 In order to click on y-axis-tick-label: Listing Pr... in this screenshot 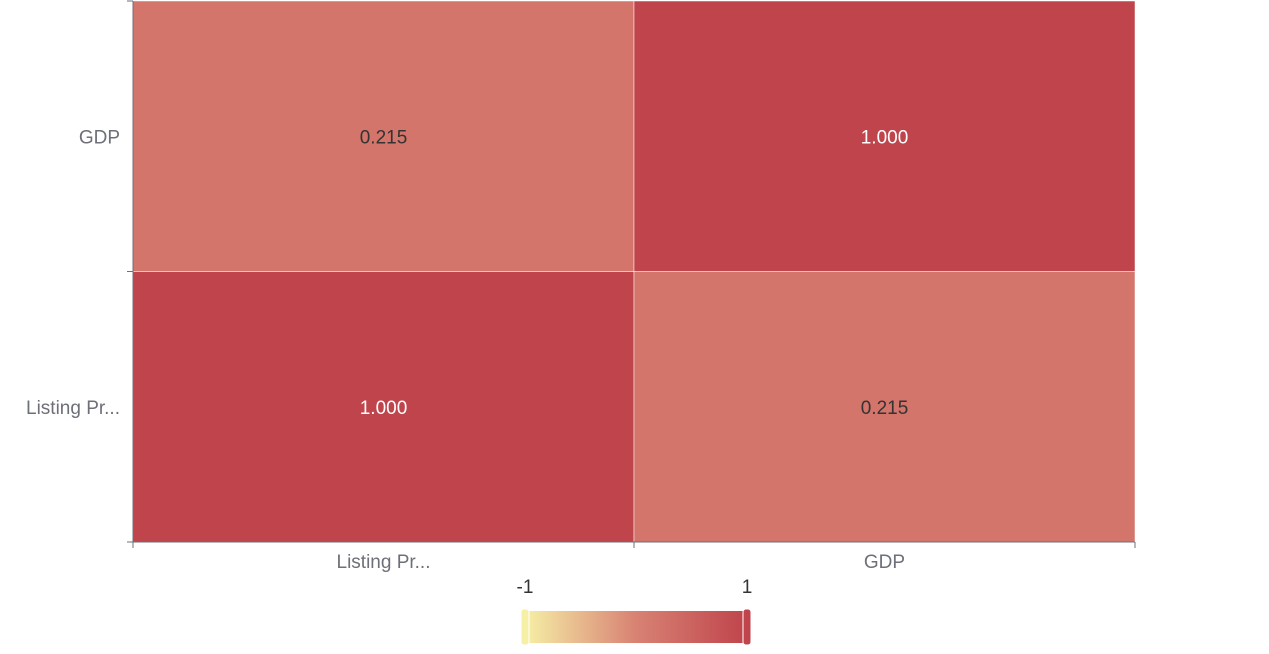, I will do `click(73, 408)`.